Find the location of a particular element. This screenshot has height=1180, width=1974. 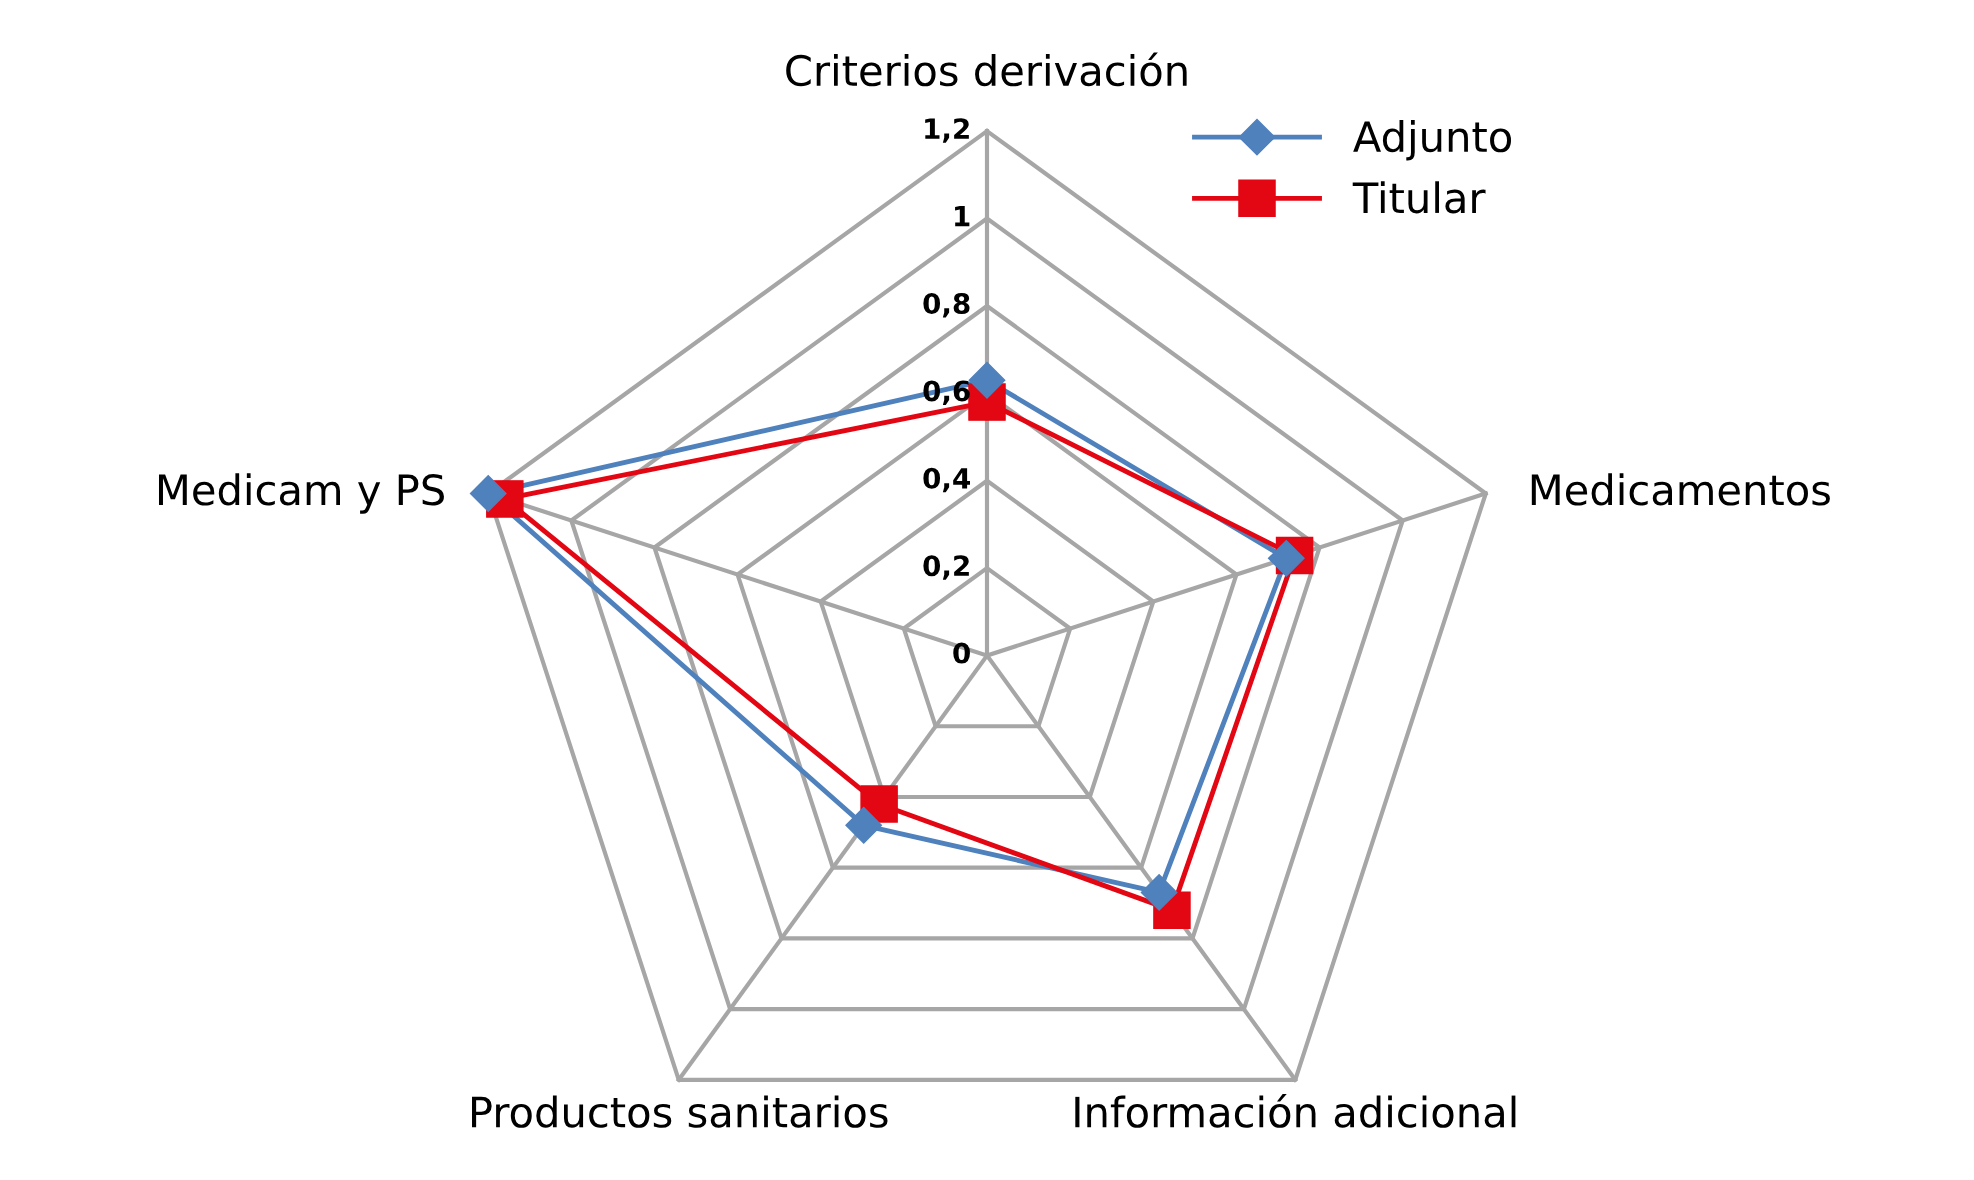

spoke-label: Medicam y PS is located at coordinates (301, 493).